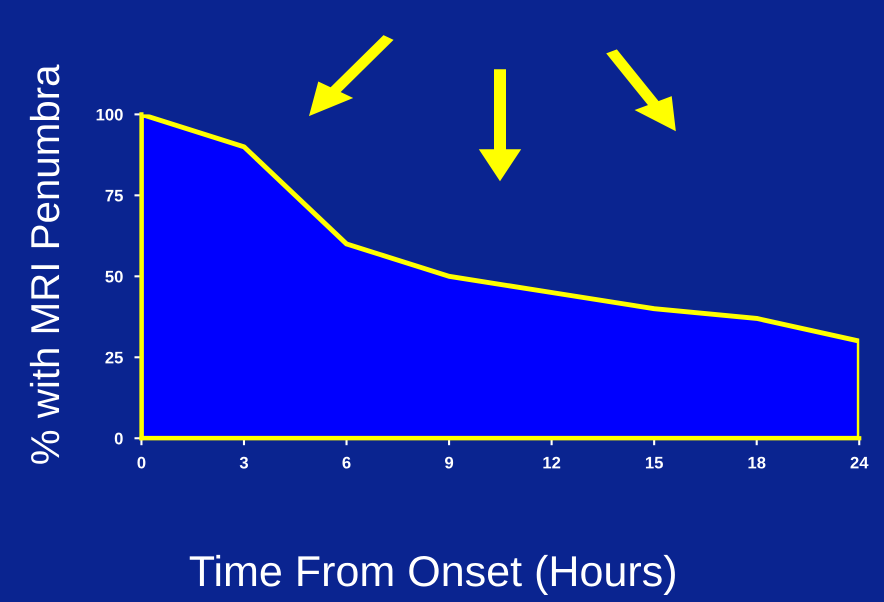  What do you see at coordinates (109, 114) in the screenshot?
I see `y-tick-label: 100` at bounding box center [109, 114].